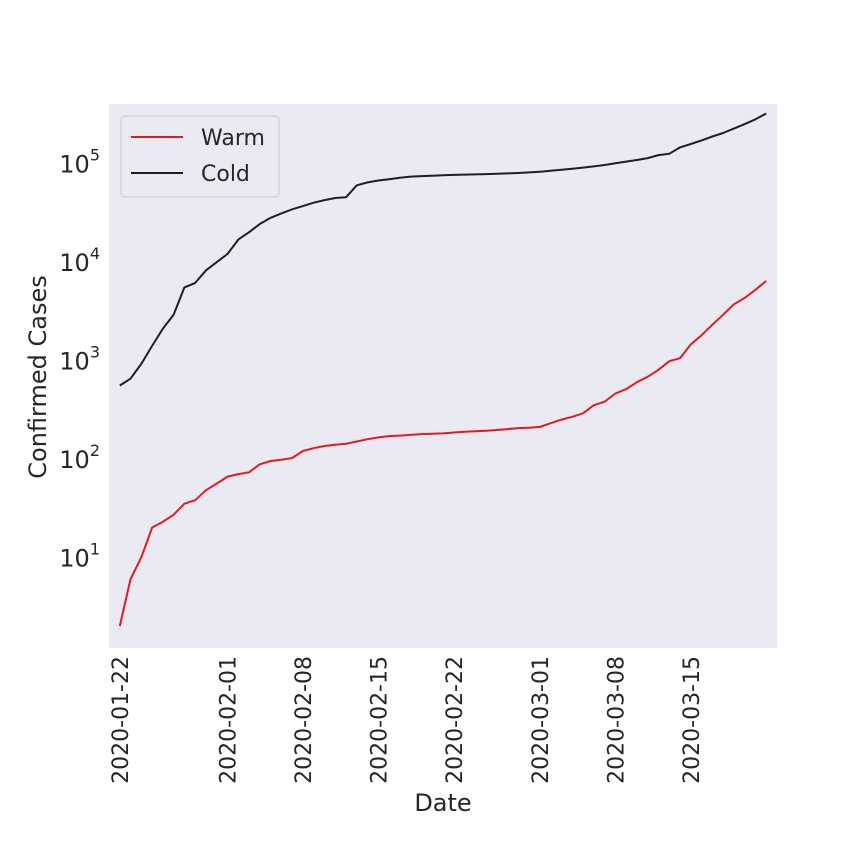  I want to click on legend-label-cold: Cold, so click(225, 174).